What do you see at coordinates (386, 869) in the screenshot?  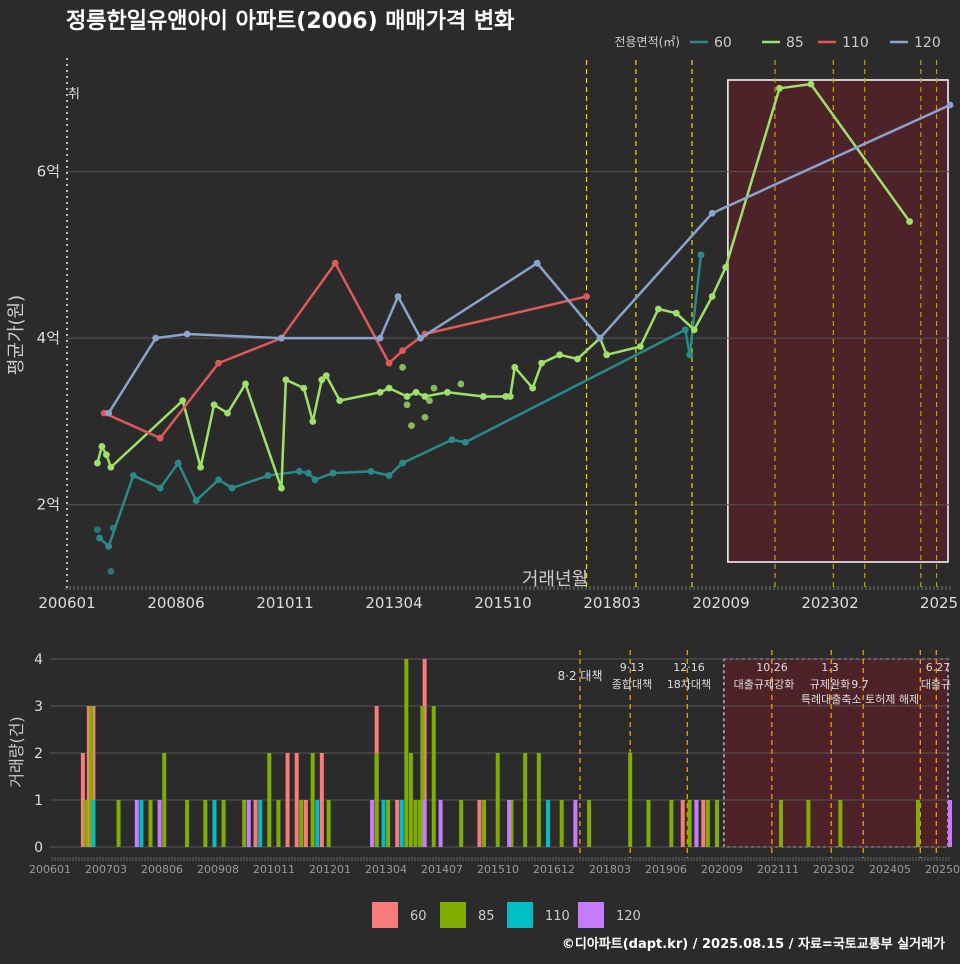 I see `volume-x-tick-label: 201304` at bounding box center [386, 869].